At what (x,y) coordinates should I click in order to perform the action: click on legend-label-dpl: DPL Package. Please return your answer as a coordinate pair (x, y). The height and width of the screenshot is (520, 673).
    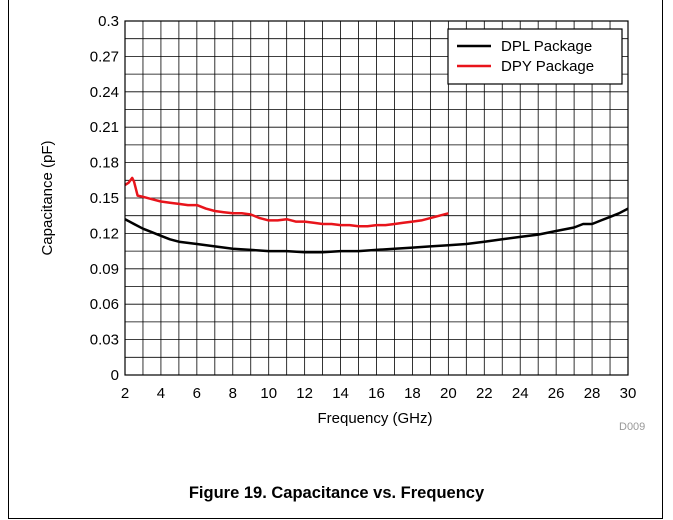
    Looking at the image, I should click on (546, 46).